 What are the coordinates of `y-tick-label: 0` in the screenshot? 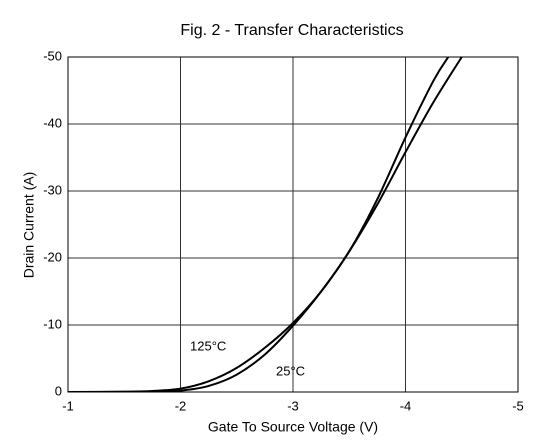 It's located at (58, 390).